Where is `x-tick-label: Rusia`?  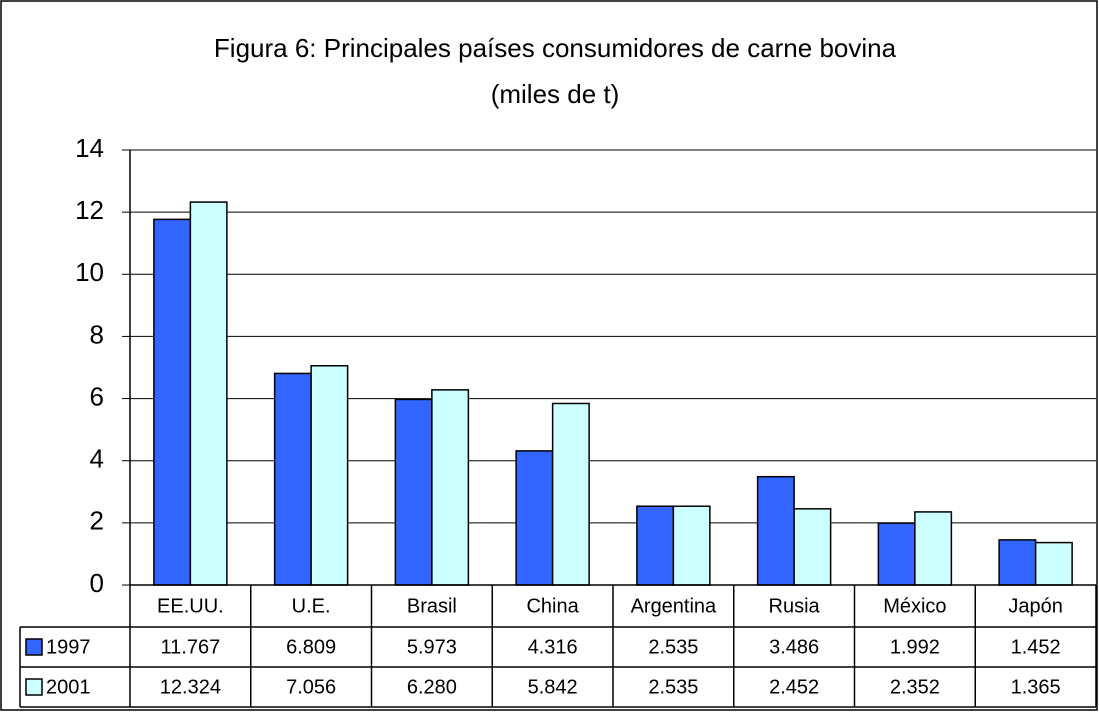
x-tick-label: Rusia is located at coordinates (795, 606).